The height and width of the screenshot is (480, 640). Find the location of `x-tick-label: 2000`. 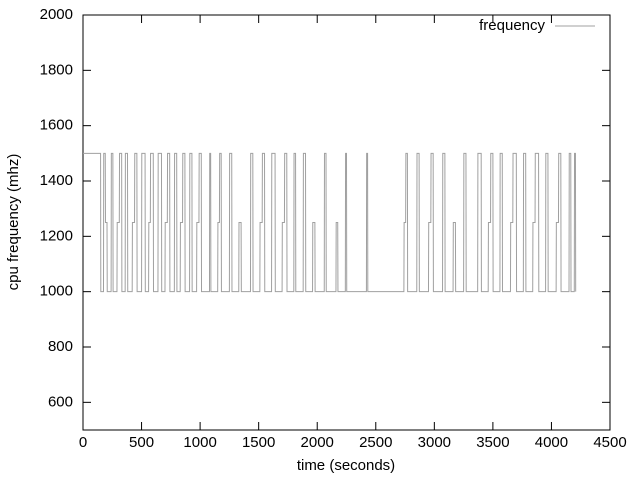

x-tick-label: 2000 is located at coordinates (317, 442).